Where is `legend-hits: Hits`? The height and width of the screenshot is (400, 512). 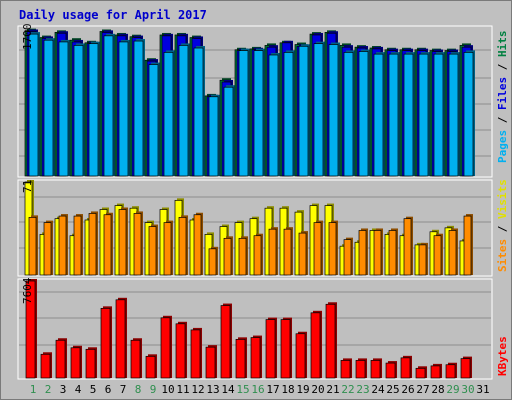
legend-hits: Hits is located at coordinates (502, 44).